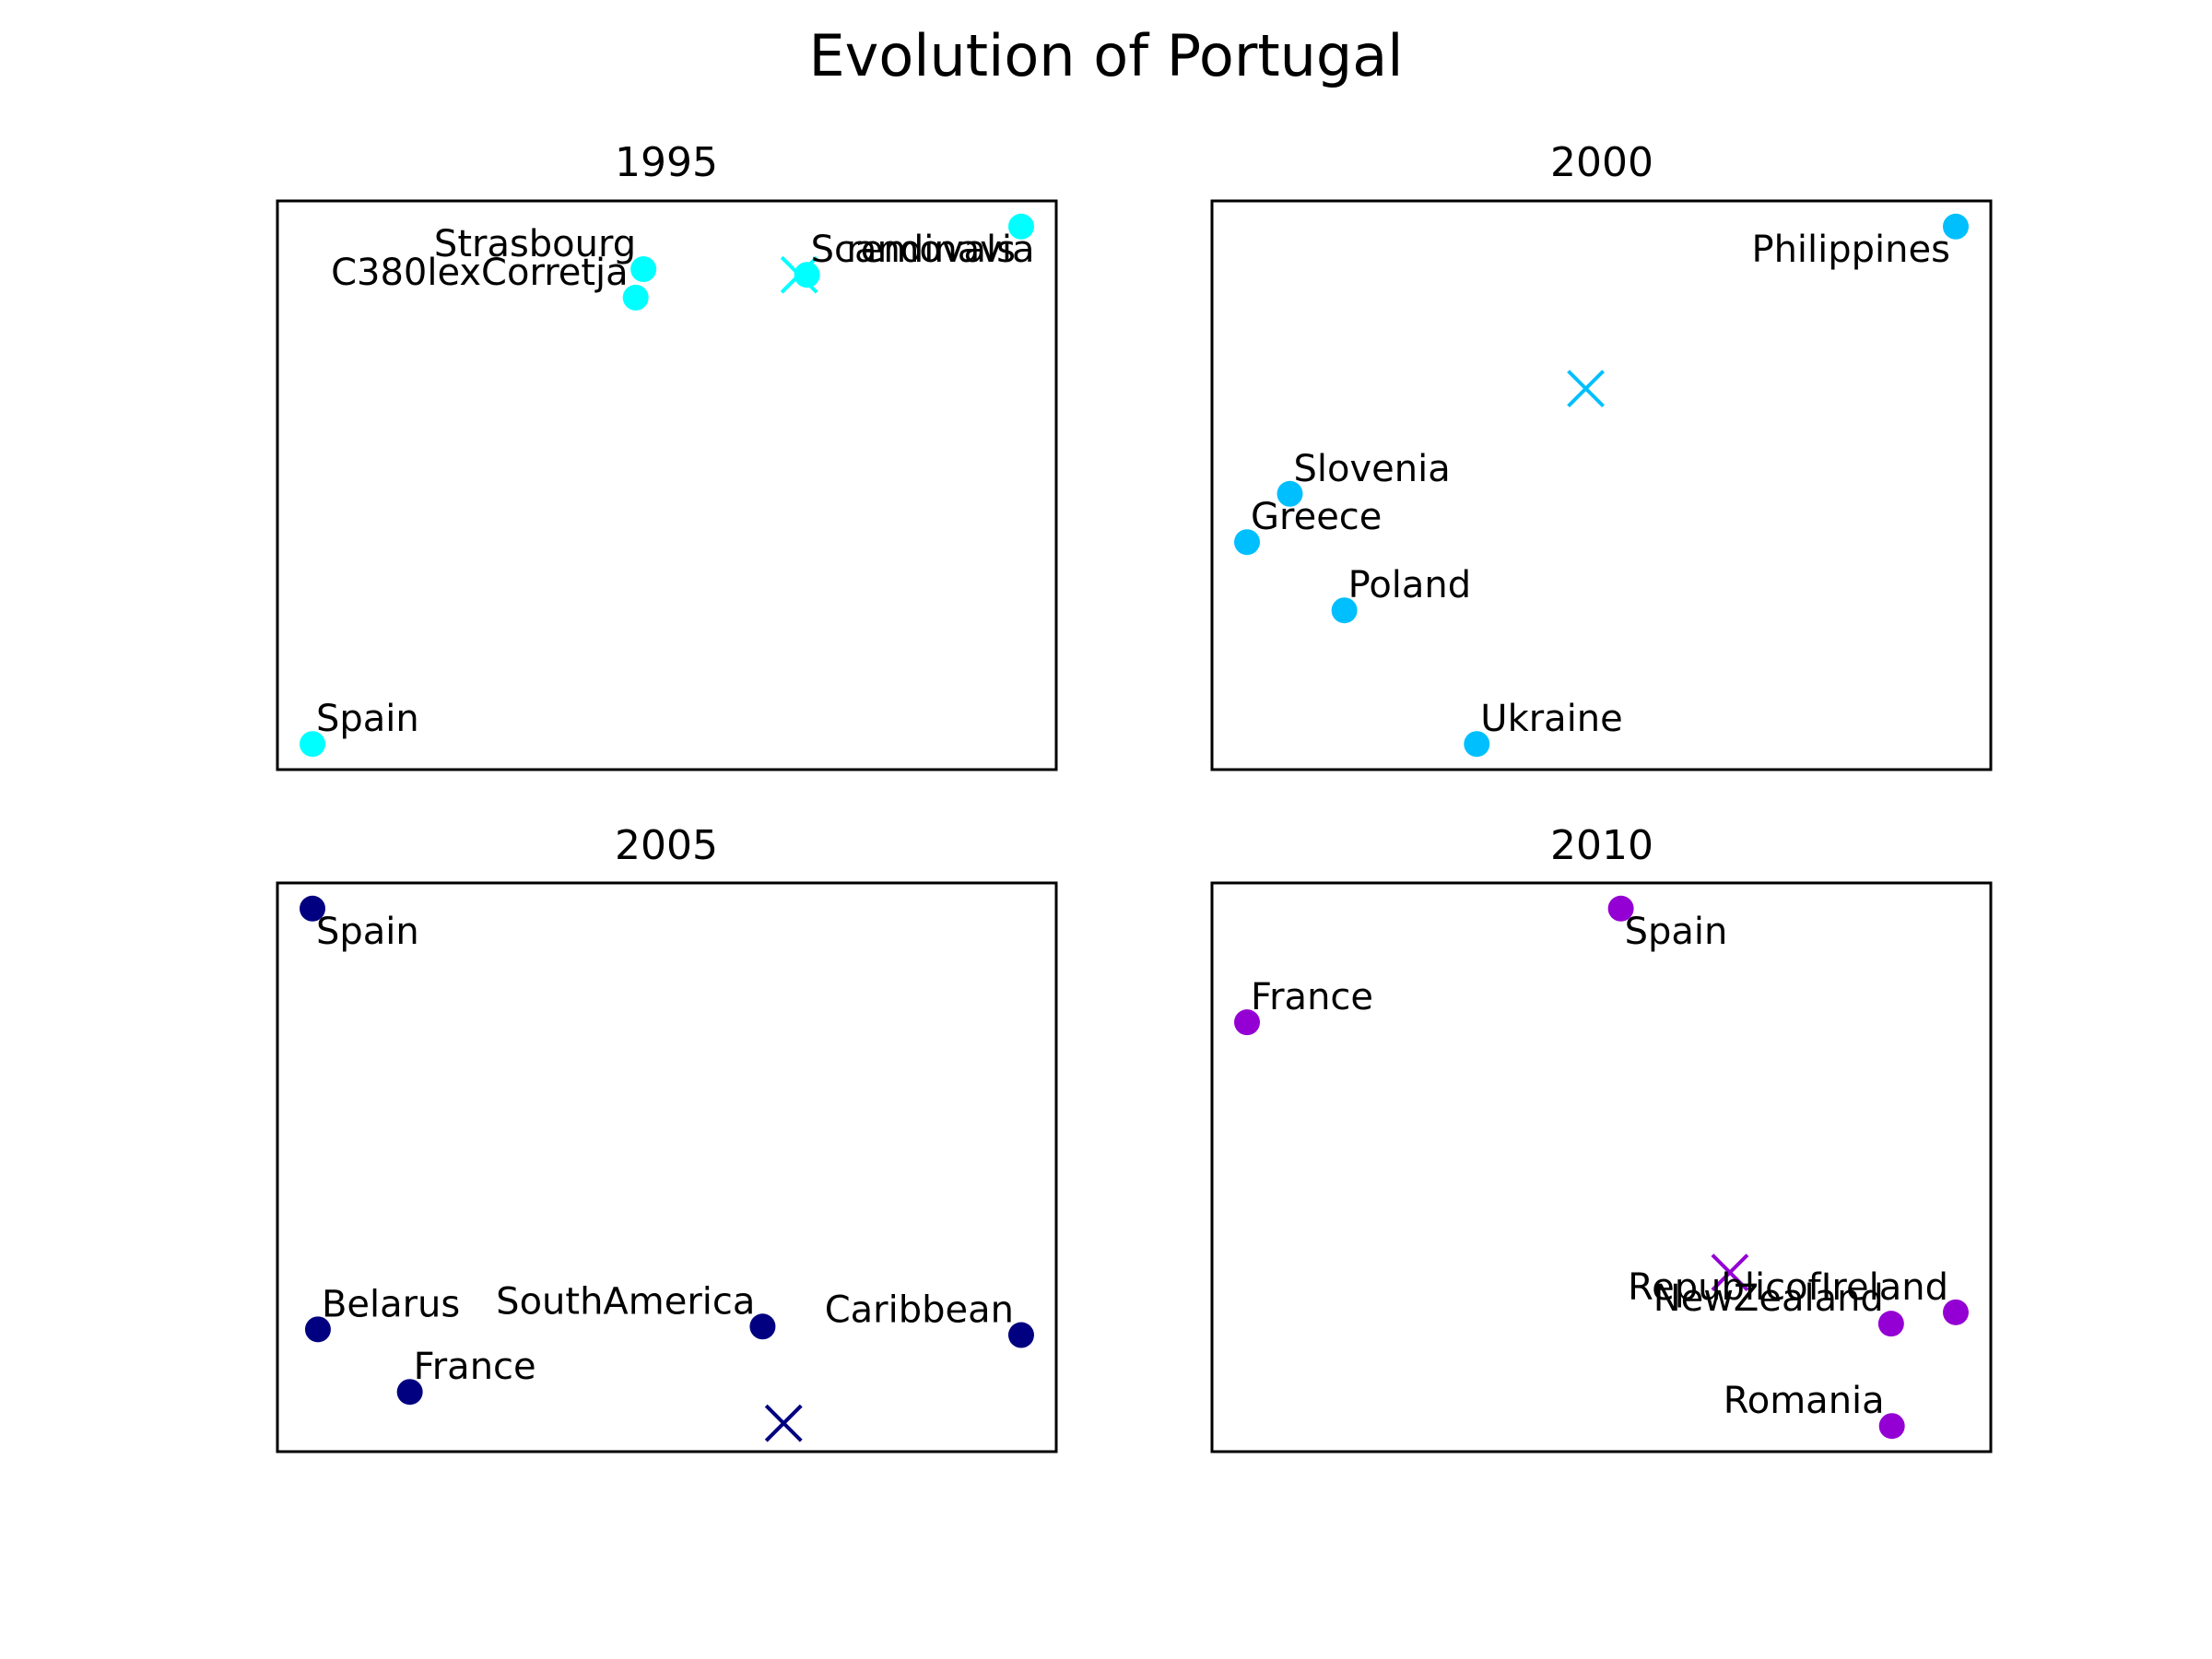 The width and height of the screenshot is (2212, 1659). I want to click on point-c380lexcorretja, so click(635, 297).